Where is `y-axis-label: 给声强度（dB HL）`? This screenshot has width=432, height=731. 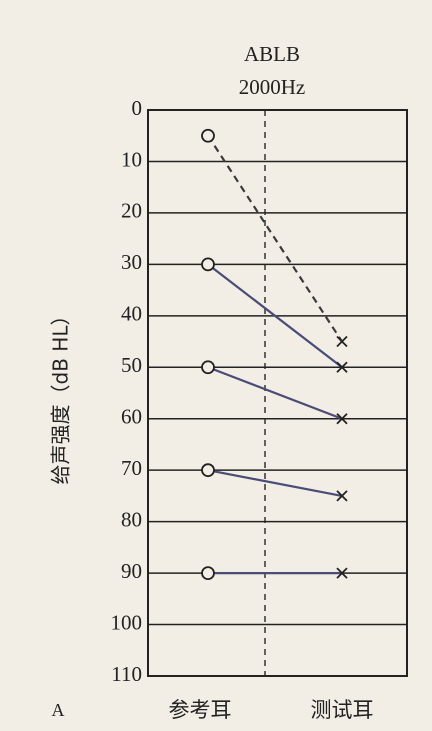 y-axis-label: 给声强度（dB HL） is located at coordinates (61, 395).